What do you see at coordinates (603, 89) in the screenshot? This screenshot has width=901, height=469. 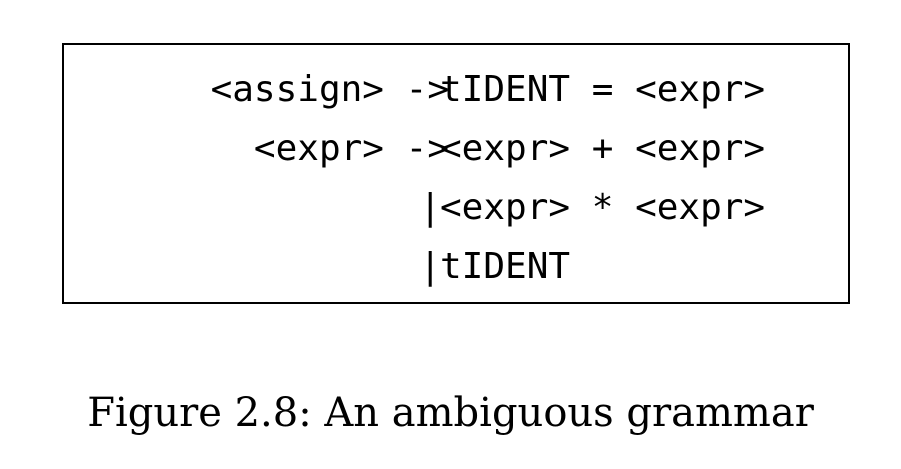 I see `rule-rhs: tIDENT = <expr>` at bounding box center [603, 89].